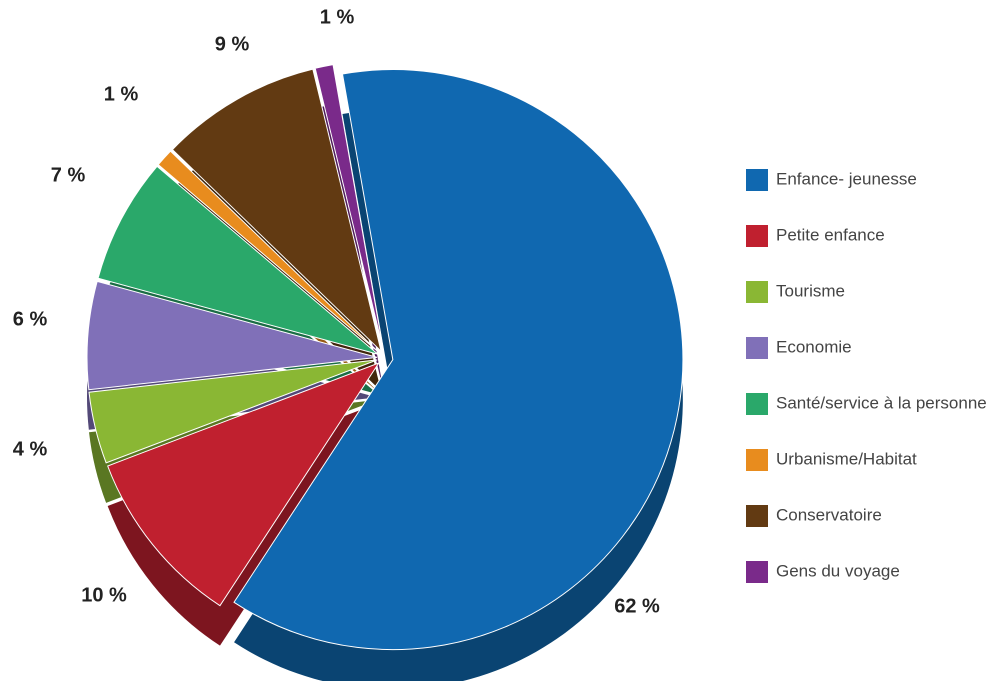 This screenshot has height=681, width=1001. Describe the element at coordinates (810, 290) in the screenshot. I see `legend-label: Tourisme` at that location.